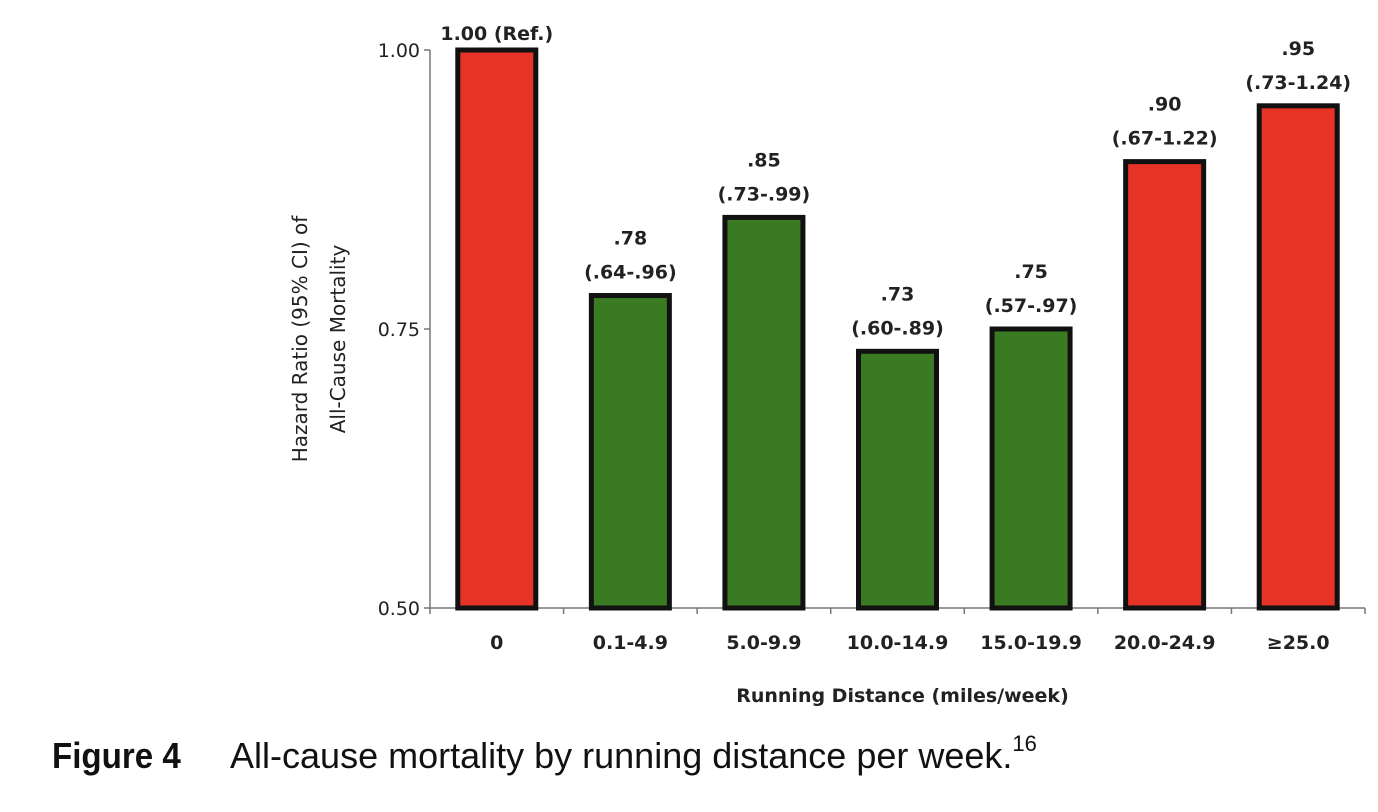 The image size is (1378, 812). I want to click on ci-label: (.57-.97), so click(1031, 306).